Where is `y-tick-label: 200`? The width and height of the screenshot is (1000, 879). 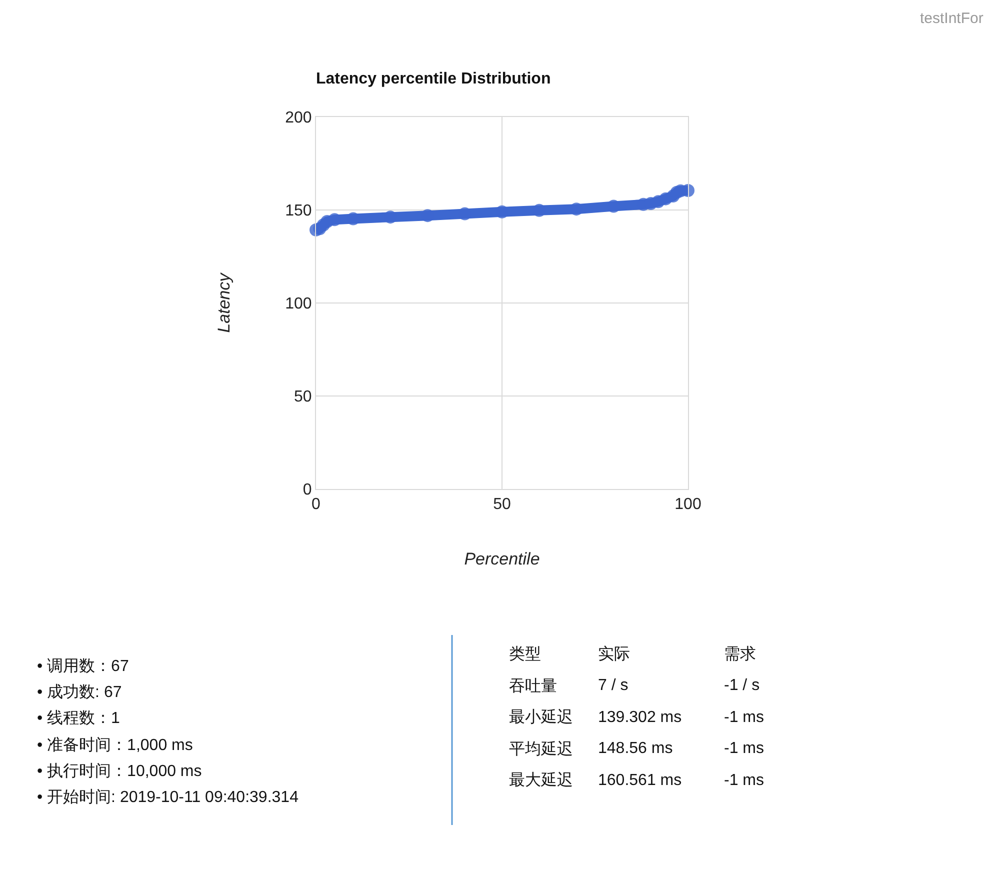
y-tick-label: 200 is located at coordinates (298, 118).